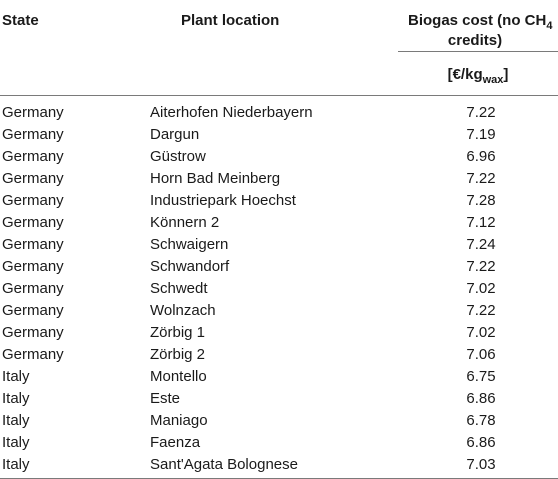  What do you see at coordinates (179, 420) in the screenshot?
I see `cell-plant-location: Maniago` at bounding box center [179, 420].